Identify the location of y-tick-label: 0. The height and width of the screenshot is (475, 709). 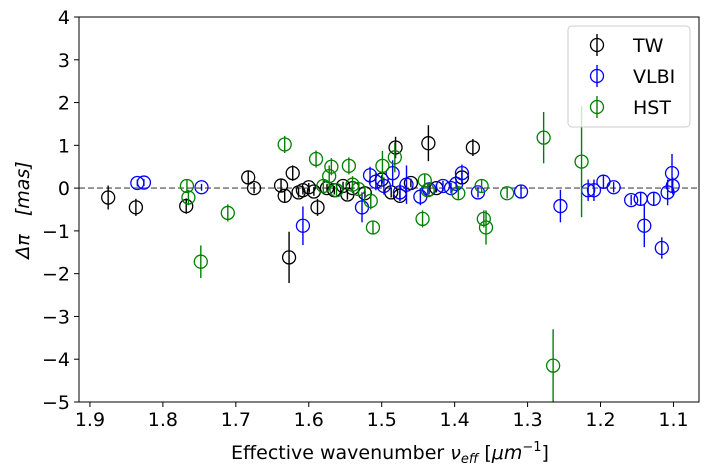
(64, 189).